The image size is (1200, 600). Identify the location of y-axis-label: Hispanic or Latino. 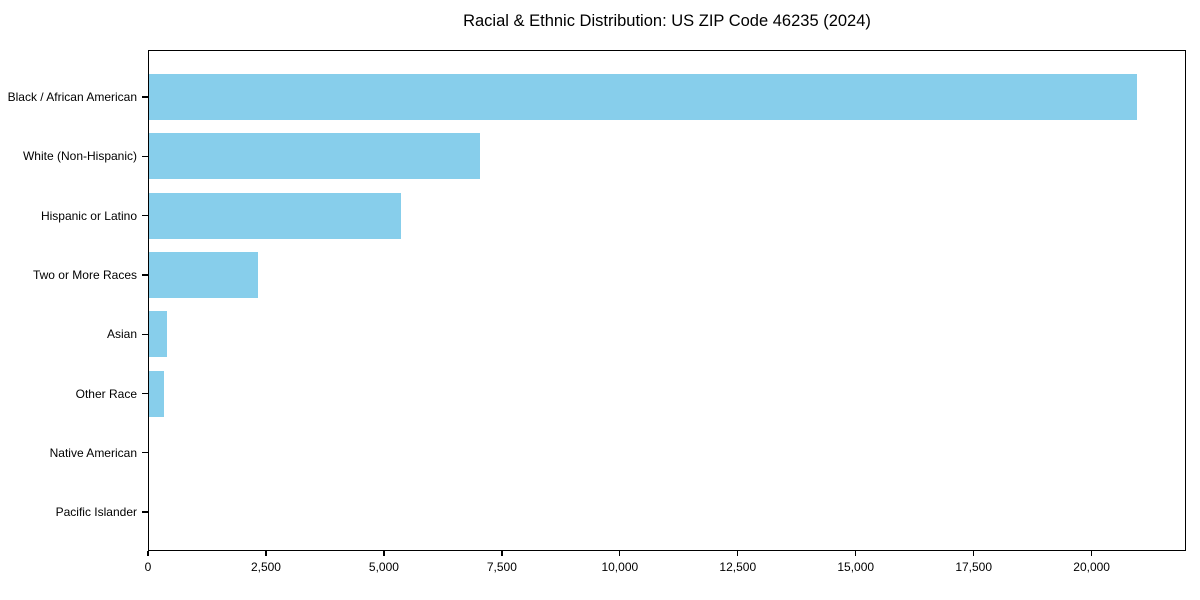
(88, 215).